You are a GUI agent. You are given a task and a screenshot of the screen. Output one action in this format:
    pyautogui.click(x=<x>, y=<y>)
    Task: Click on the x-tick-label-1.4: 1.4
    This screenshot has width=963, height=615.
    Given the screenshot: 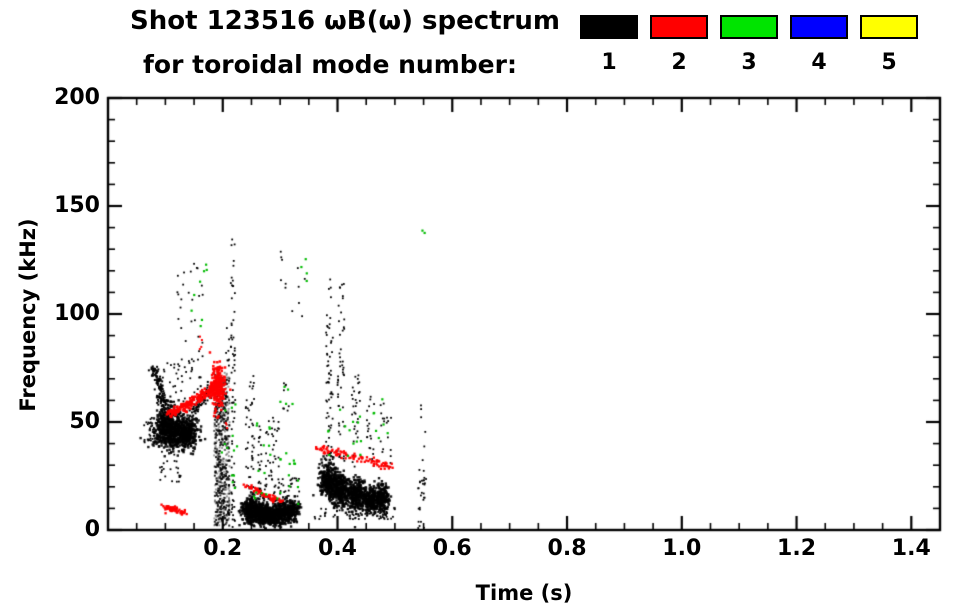 What is the action you would take?
    pyautogui.click(x=911, y=548)
    